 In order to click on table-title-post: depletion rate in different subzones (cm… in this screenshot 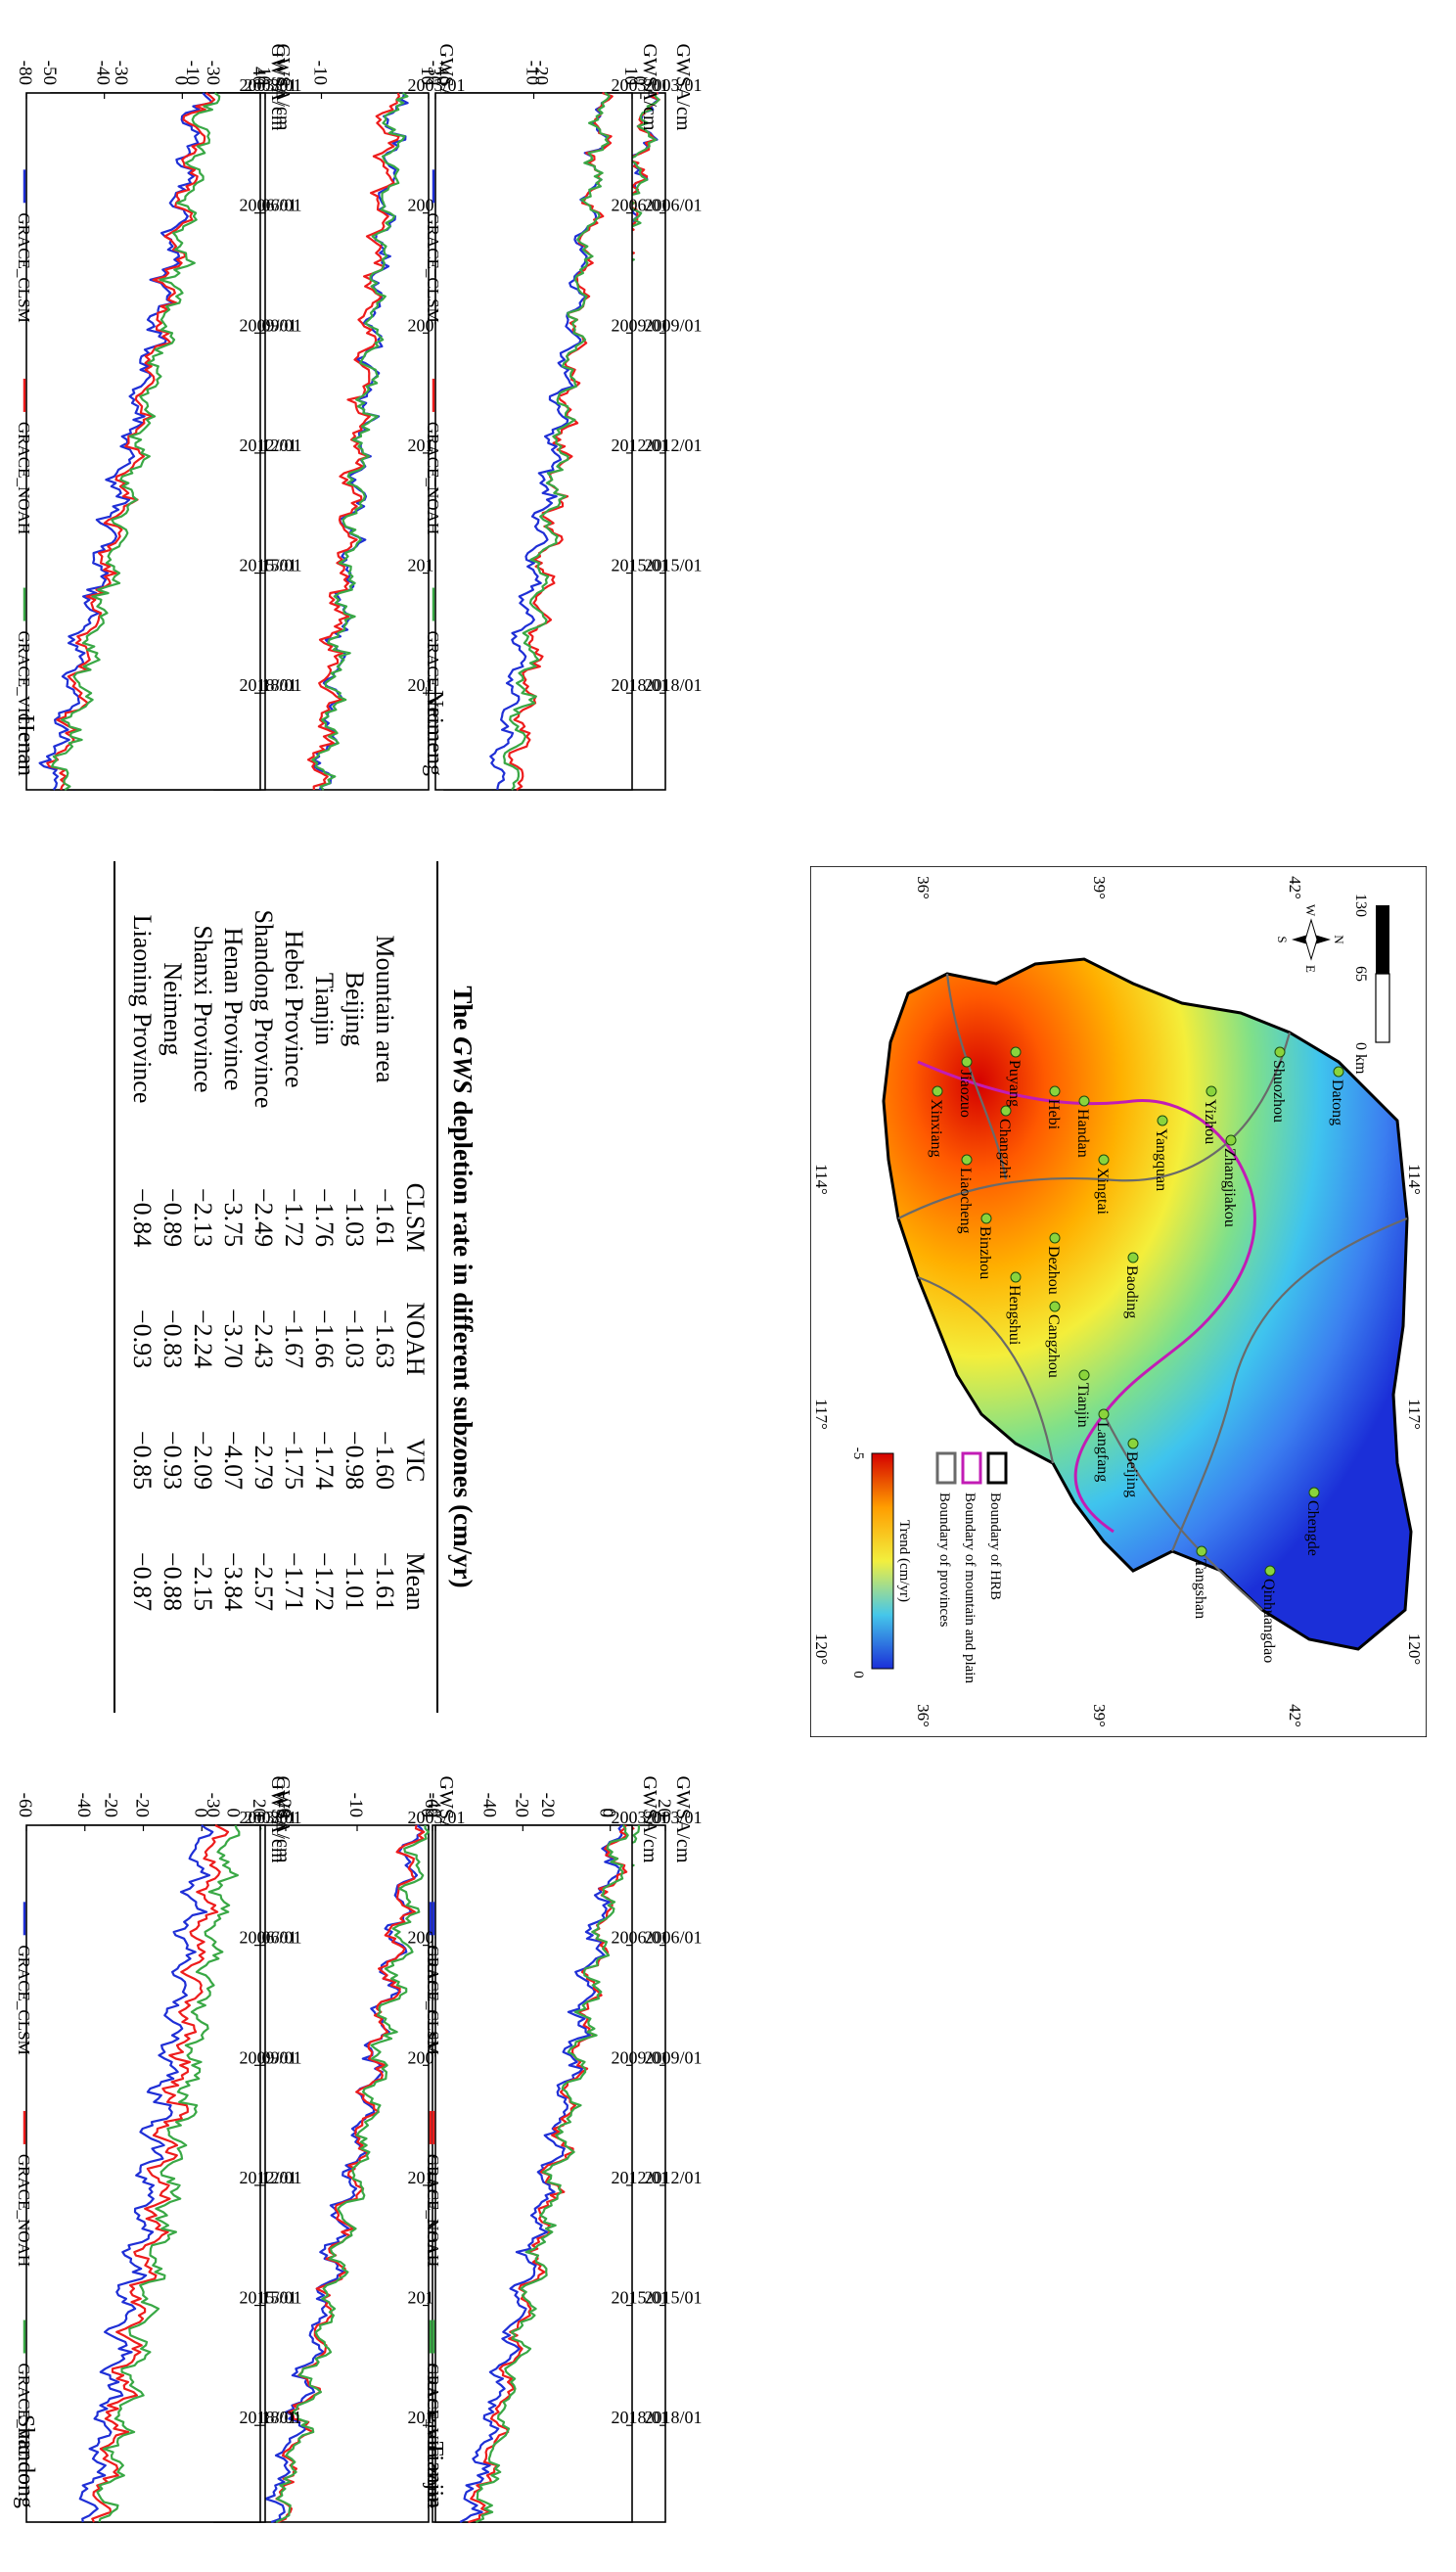, I will do `click(463, 1340)`.